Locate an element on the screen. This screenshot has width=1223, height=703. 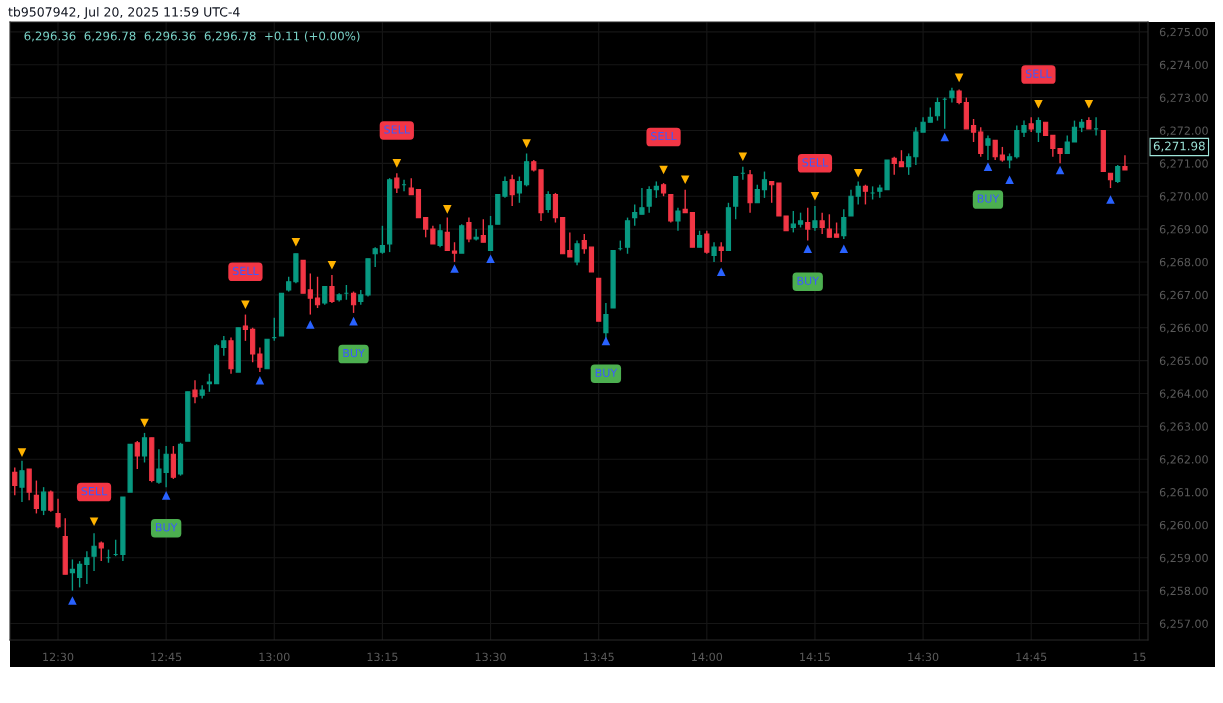
y-tick-label: 6,267.00 is located at coordinates (1183, 295).